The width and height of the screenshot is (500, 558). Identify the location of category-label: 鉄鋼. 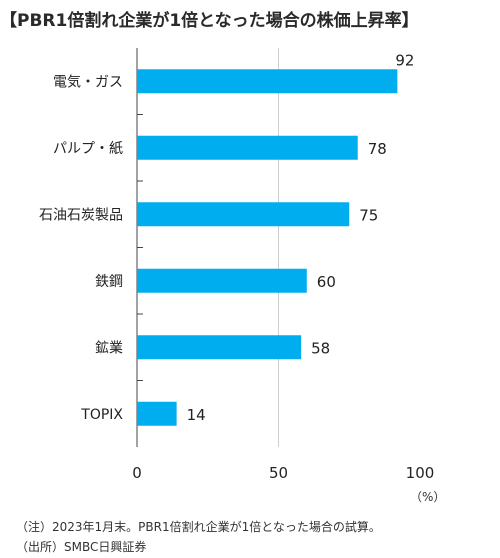
(109, 282).